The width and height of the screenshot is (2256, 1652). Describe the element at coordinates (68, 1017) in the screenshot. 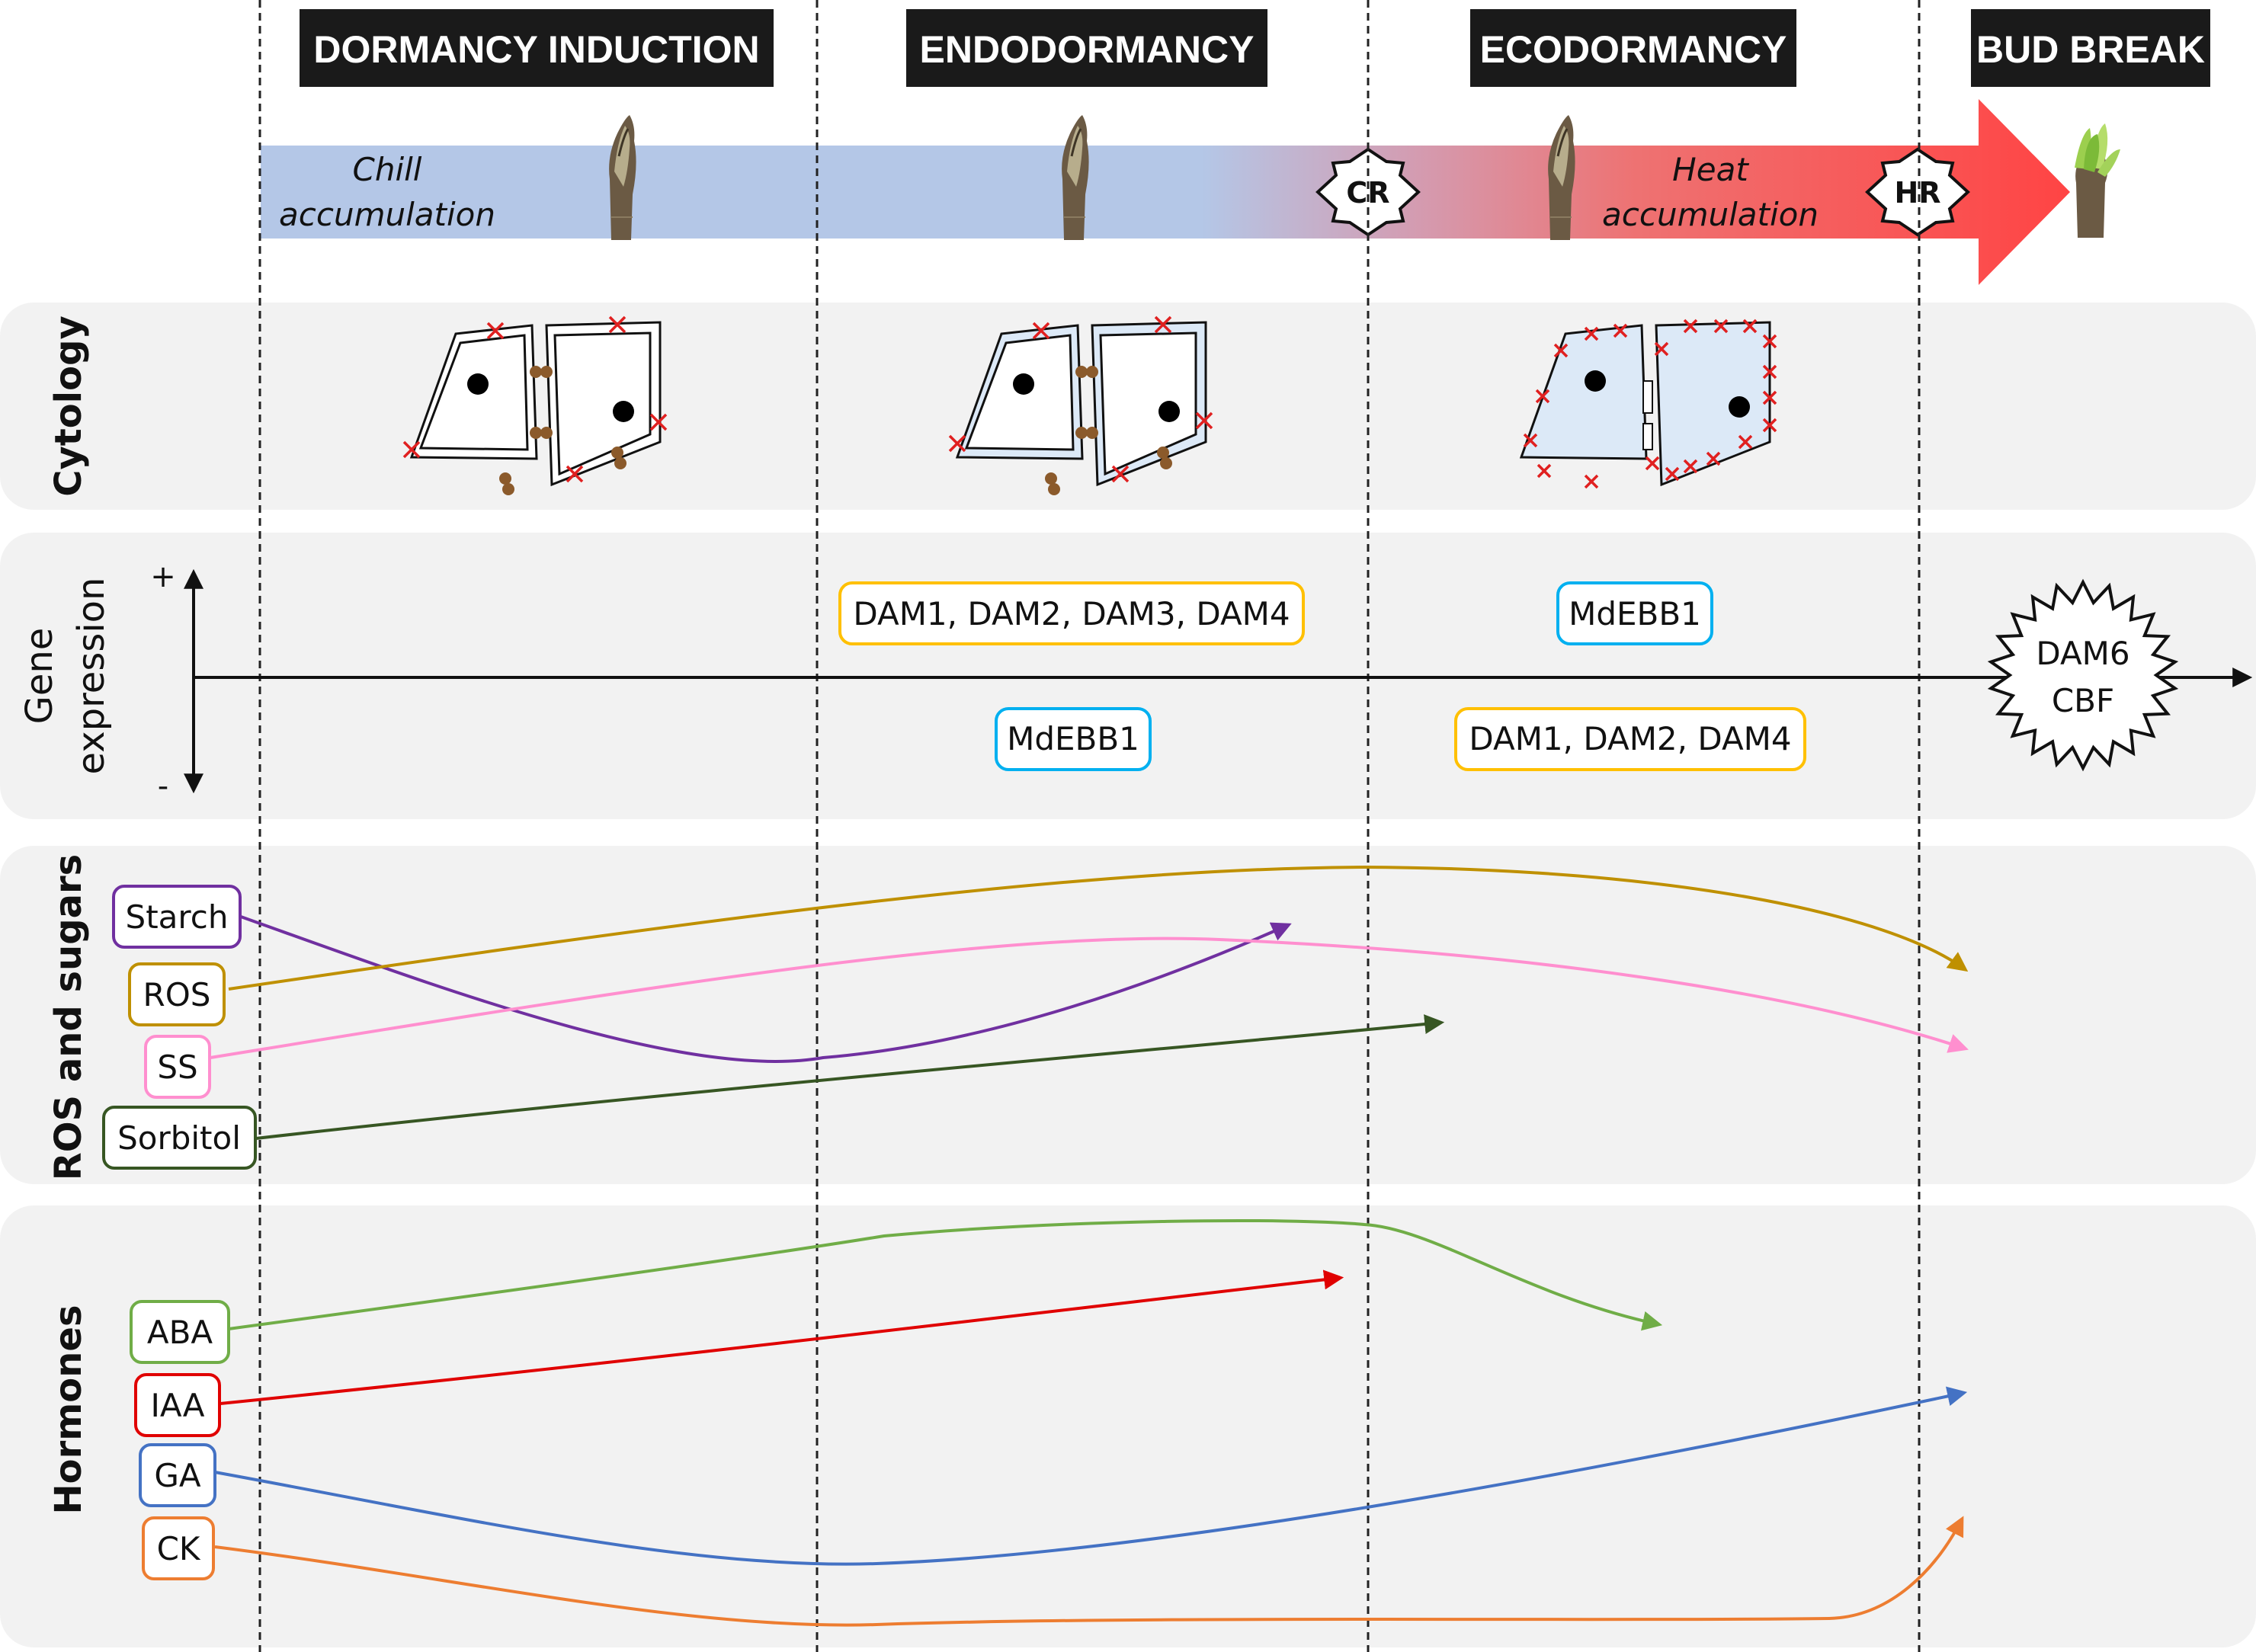

I see `row-label-ros-sugars: ROS and sugars` at that location.